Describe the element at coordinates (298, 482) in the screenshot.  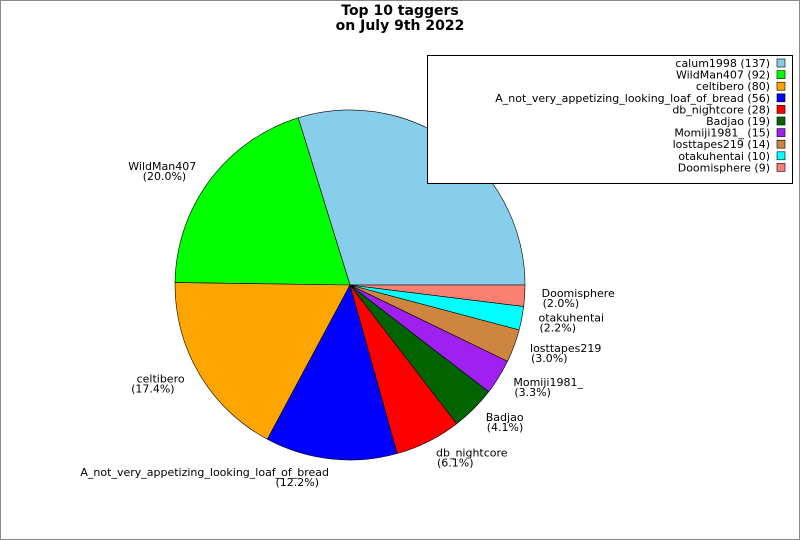
I see `slice-percent: (12.2%)` at that location.